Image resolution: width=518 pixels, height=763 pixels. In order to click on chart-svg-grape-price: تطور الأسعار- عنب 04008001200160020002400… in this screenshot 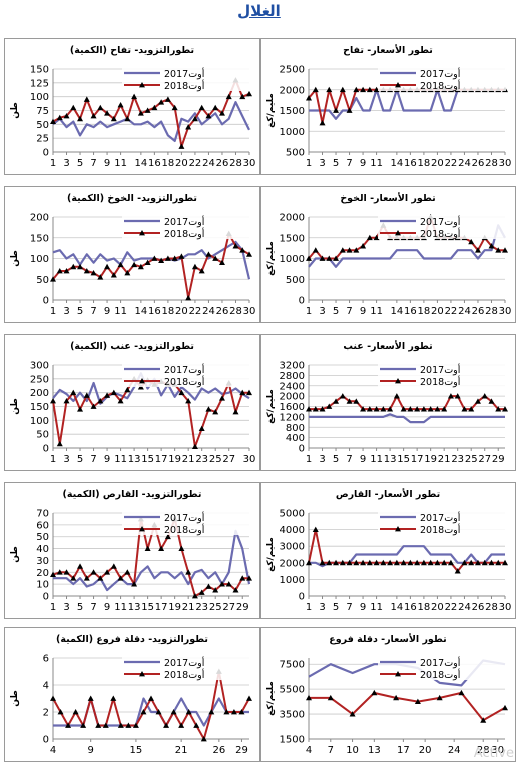, I will do `click(387, 402)`.